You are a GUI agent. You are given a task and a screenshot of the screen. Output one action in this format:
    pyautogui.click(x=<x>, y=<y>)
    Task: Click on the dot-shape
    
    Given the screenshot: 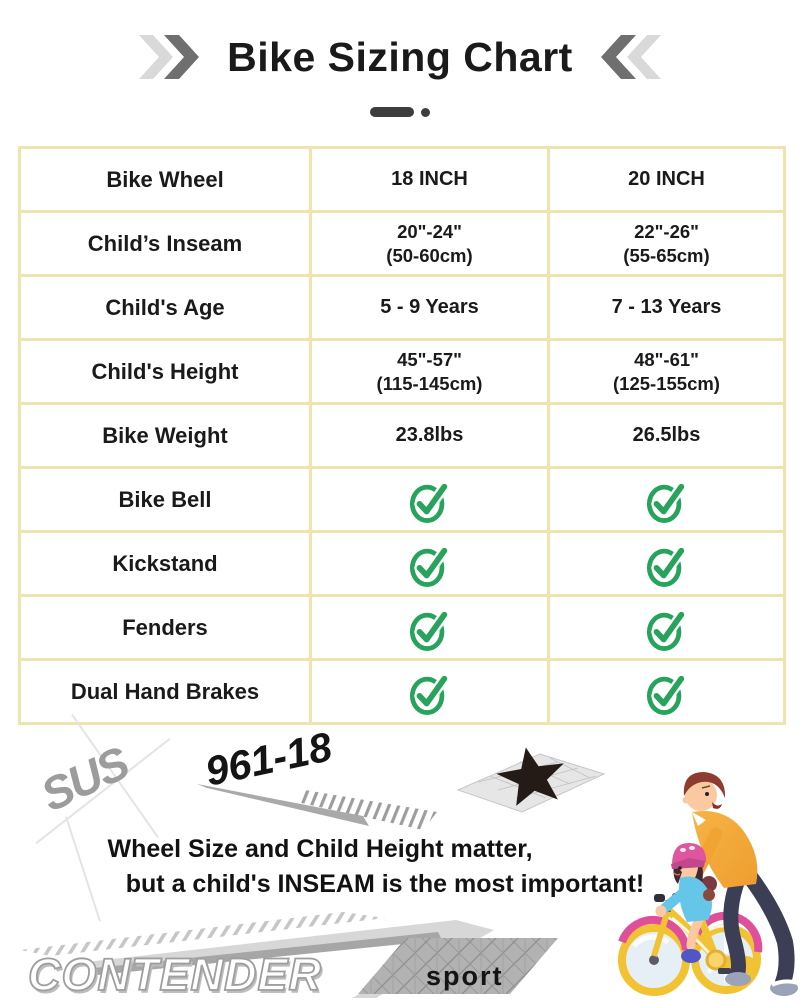 What is the action you would take?
    pyautogui.click(x=425, y=112)
    